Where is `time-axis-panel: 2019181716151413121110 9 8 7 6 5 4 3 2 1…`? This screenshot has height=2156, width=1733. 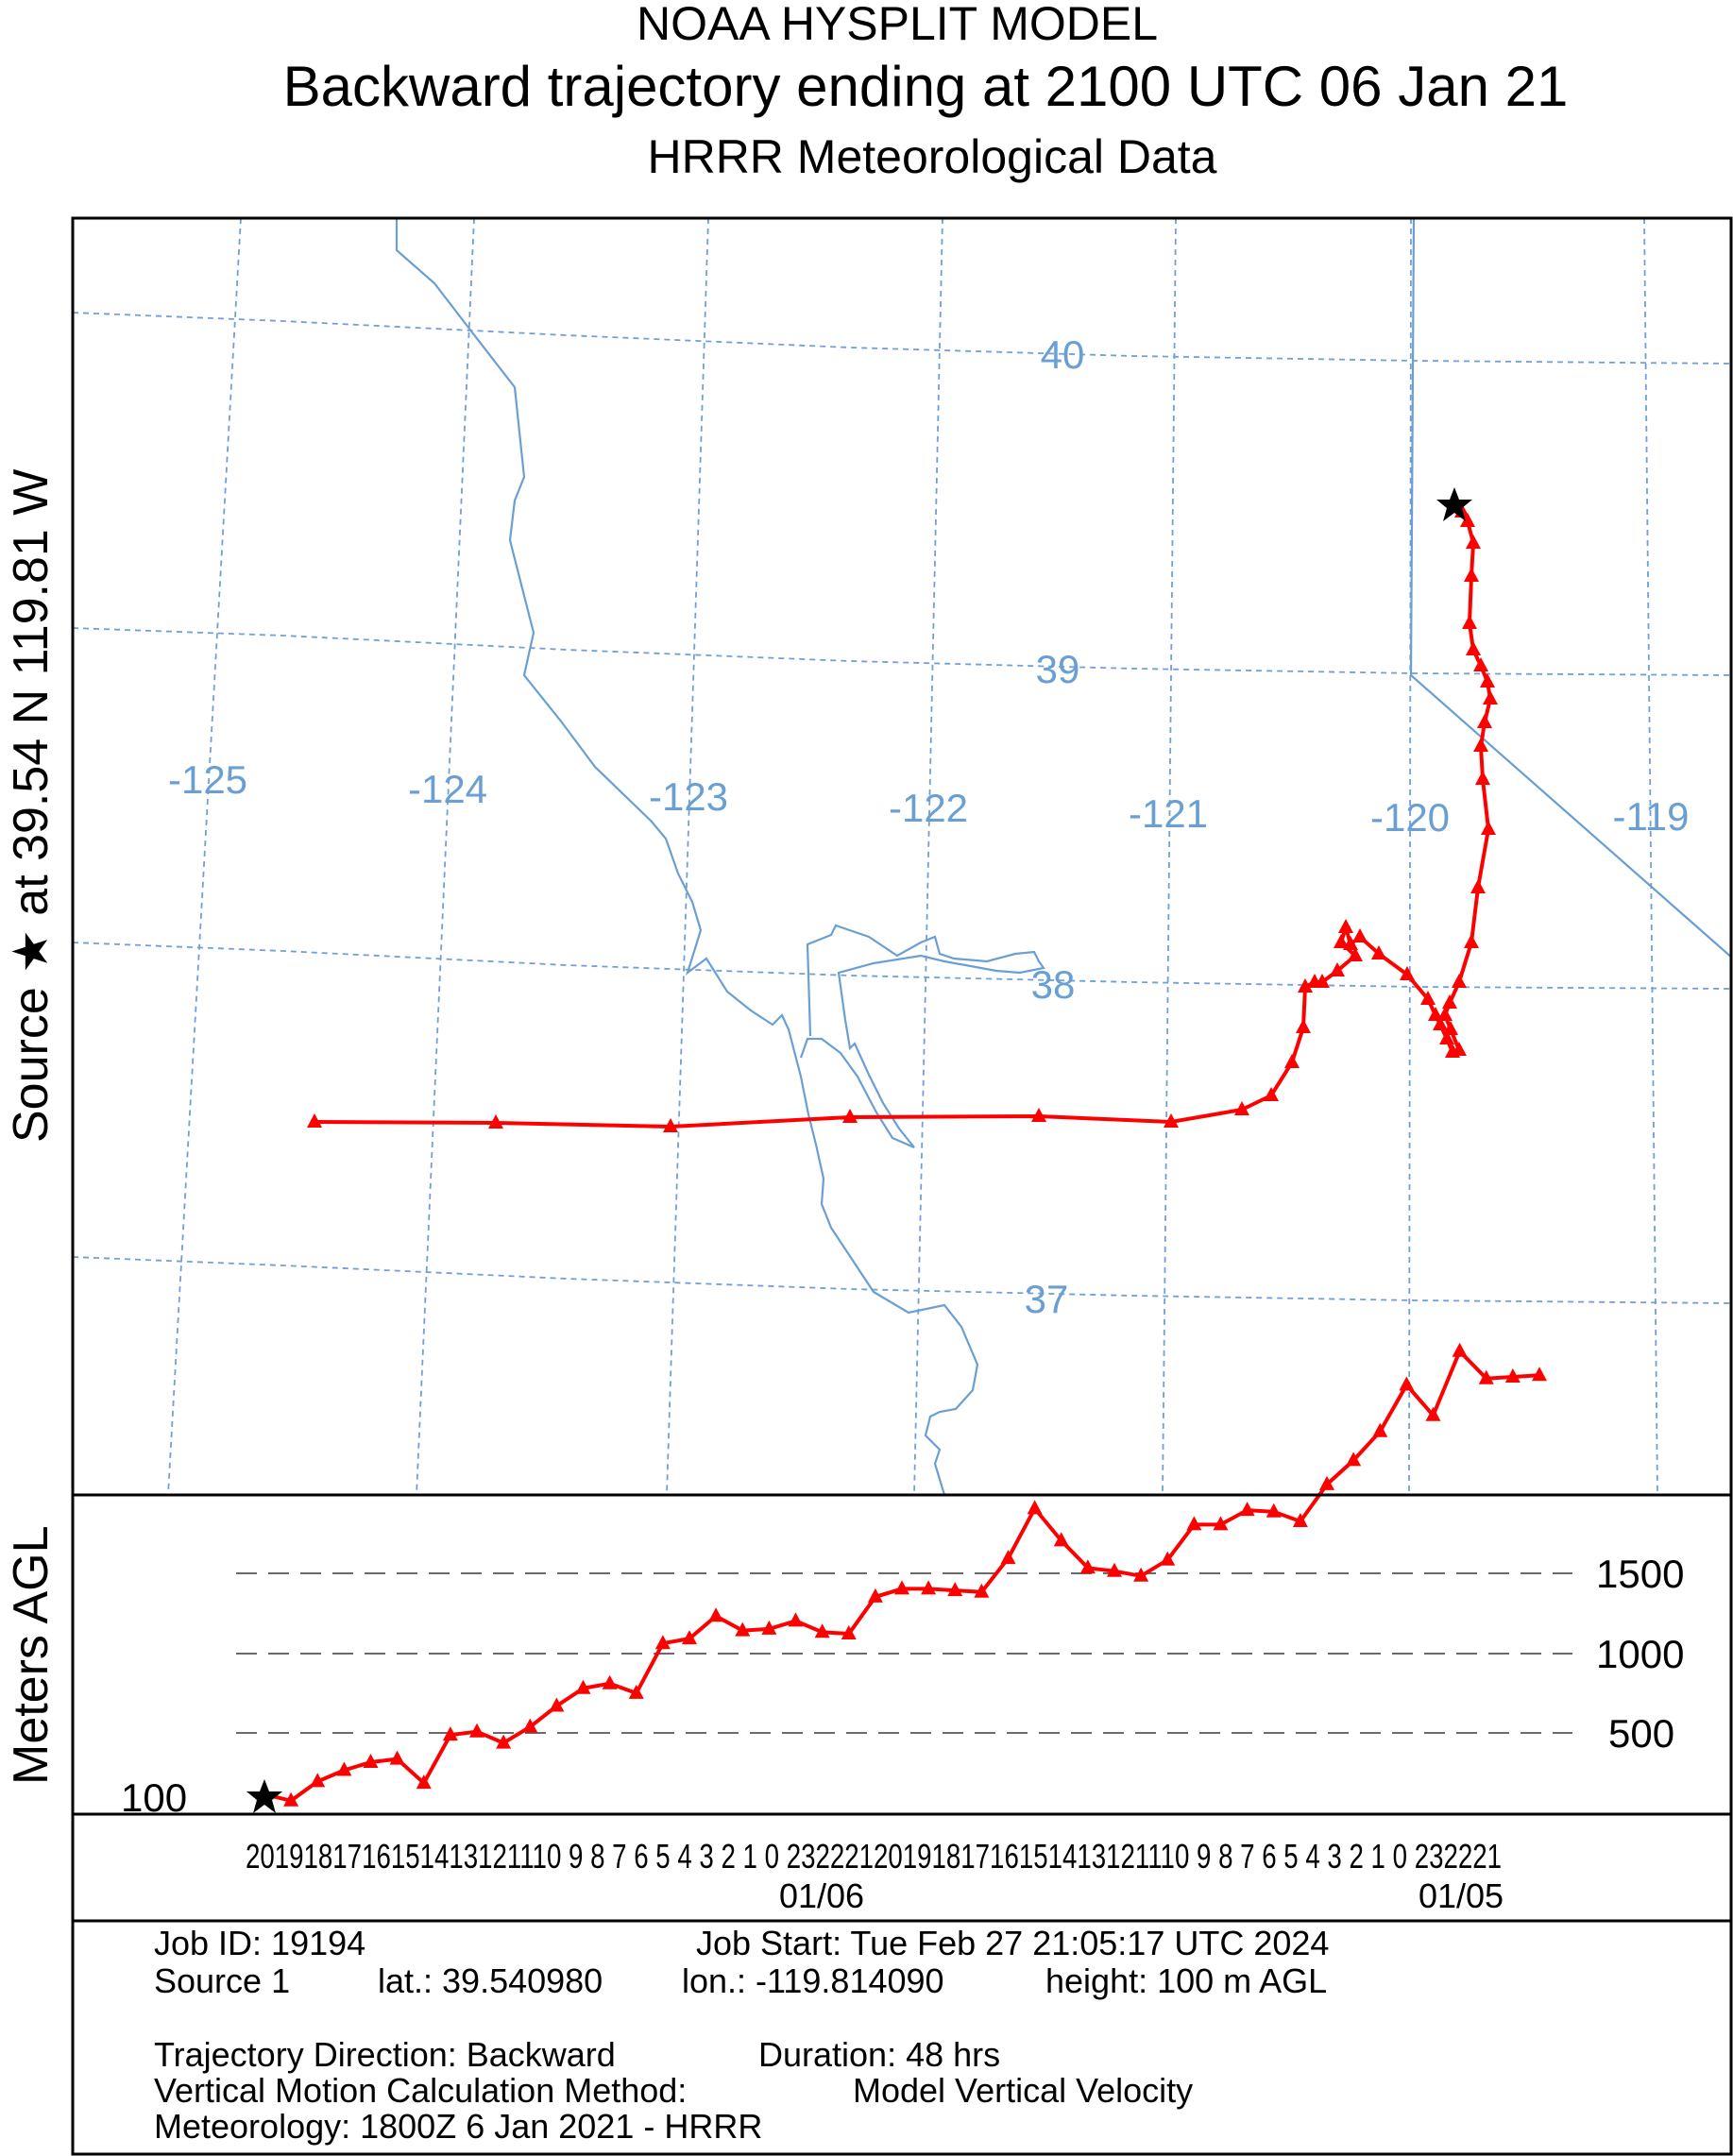
time-axis-panel: 2019181716151413121110 9 8 7 6 5 4 3 2 1… is located at coordinates (902, 1868).